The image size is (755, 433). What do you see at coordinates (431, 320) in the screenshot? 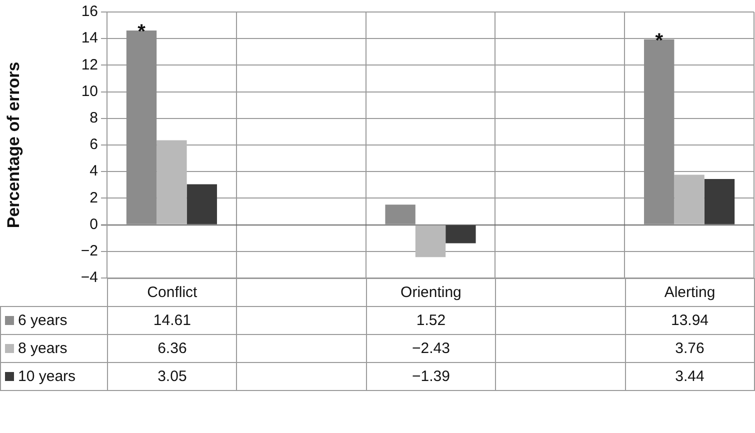
I see `data-label: 1.52` at bounding box center [431, 320].